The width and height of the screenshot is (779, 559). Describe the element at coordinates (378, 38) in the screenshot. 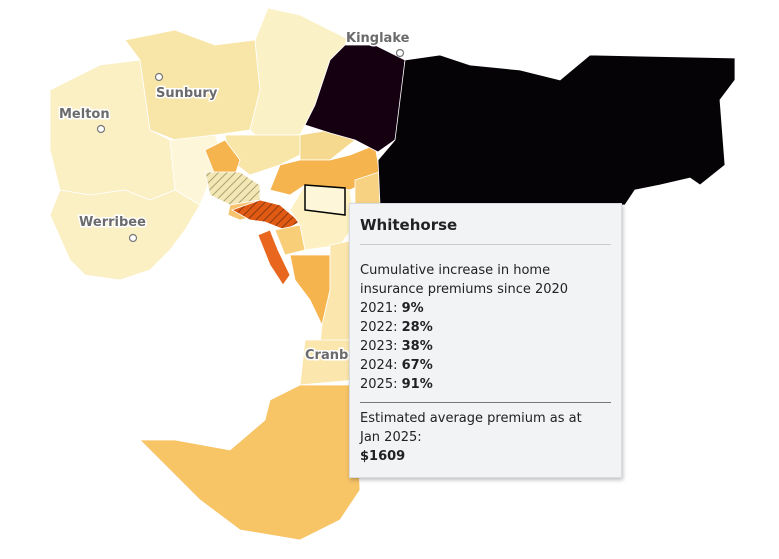

I see `place-label: Kinglake` at that location.